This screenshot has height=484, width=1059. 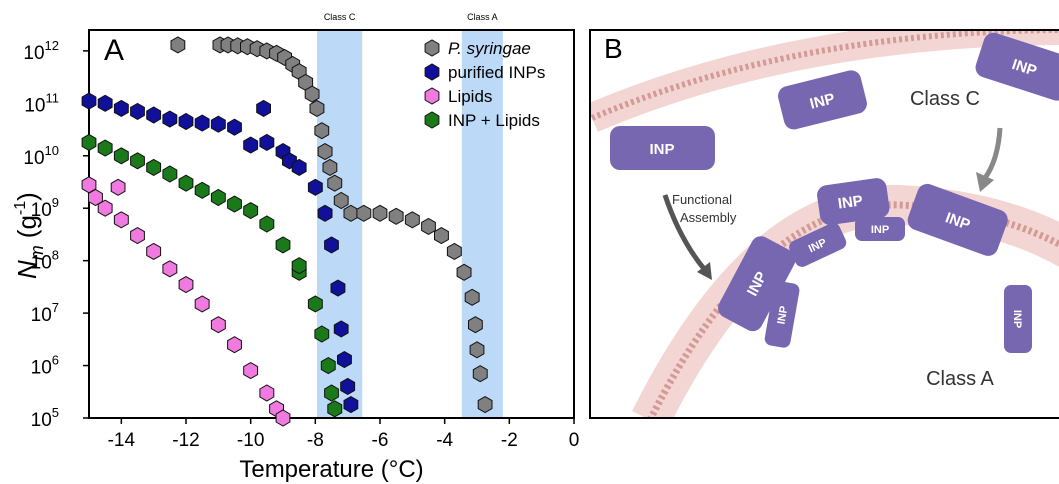 What do you see at coordinates (339, 224) in the screenshot?
I see `band` at bounding box center [339, 224].